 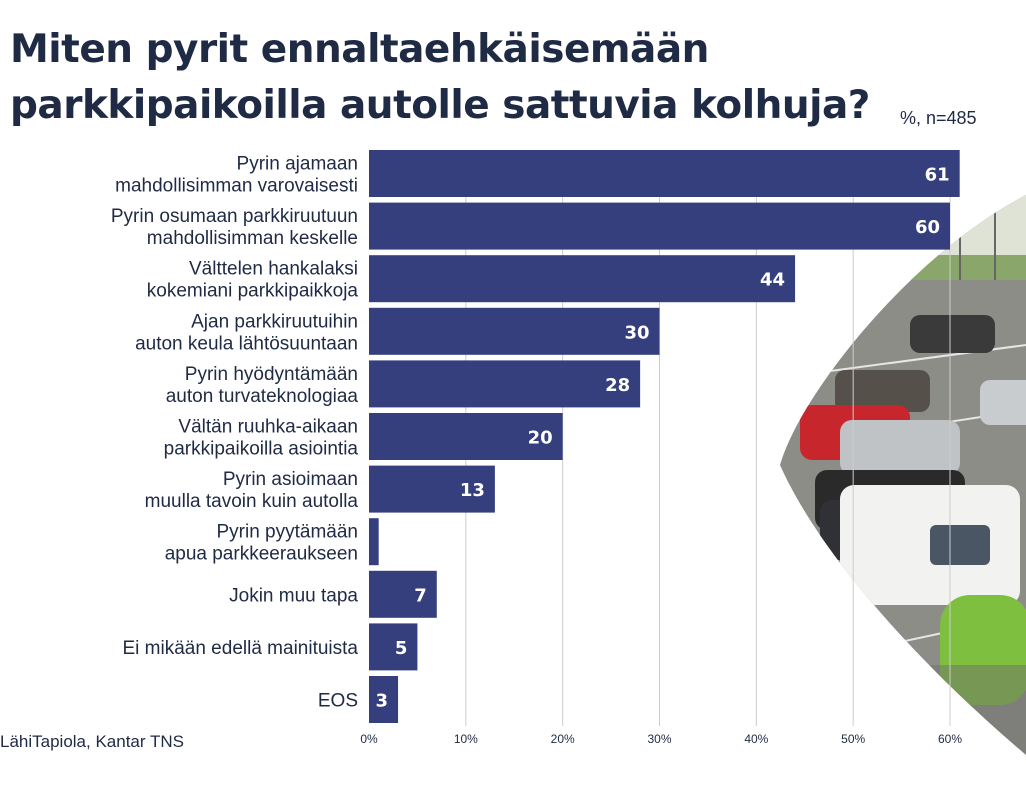 I want to click on bar-value-label: 7, so click(x=420, y=595).